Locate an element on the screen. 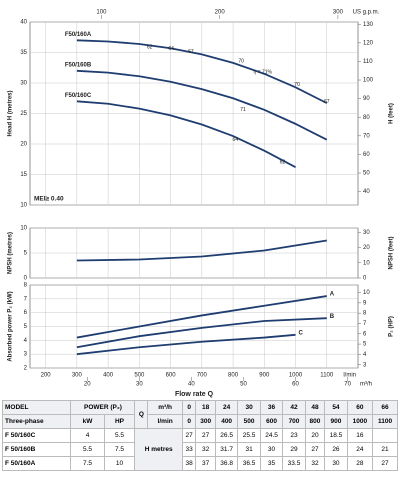  y2-tick-label: 6 is located at coordinates (365, 334).